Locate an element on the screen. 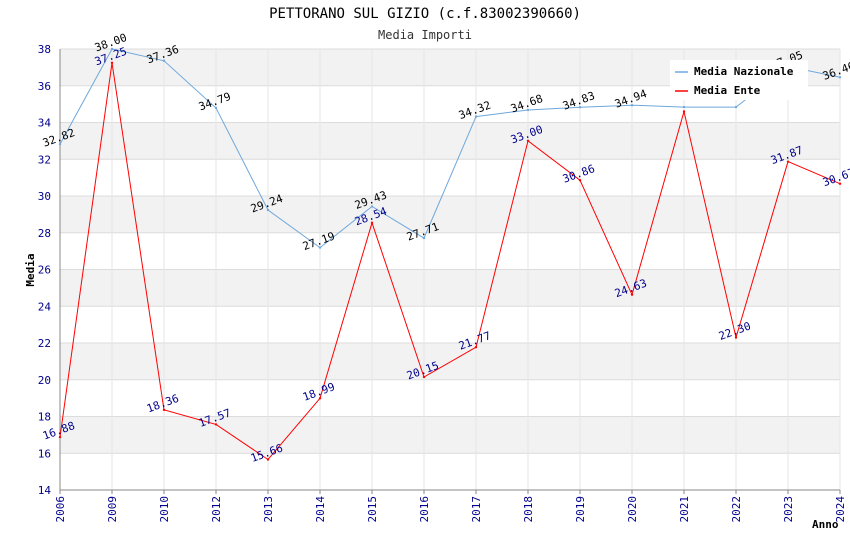 The height and width of the screenshot is (550, 850). y-tick-labels: 14 16 18 20 22 24 26 28 30 32 34 36 38 is located at coordinates (45, 270).